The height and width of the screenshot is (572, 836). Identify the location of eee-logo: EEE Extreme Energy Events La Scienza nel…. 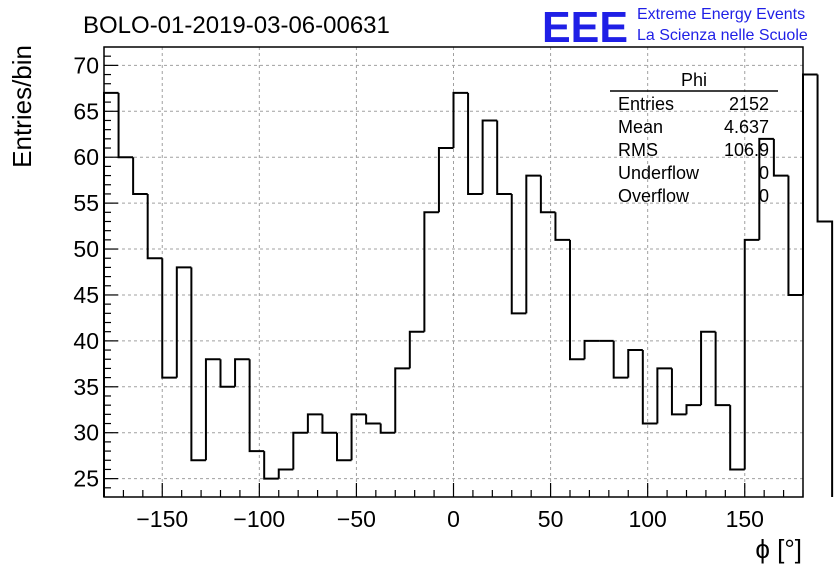
(675, 27).